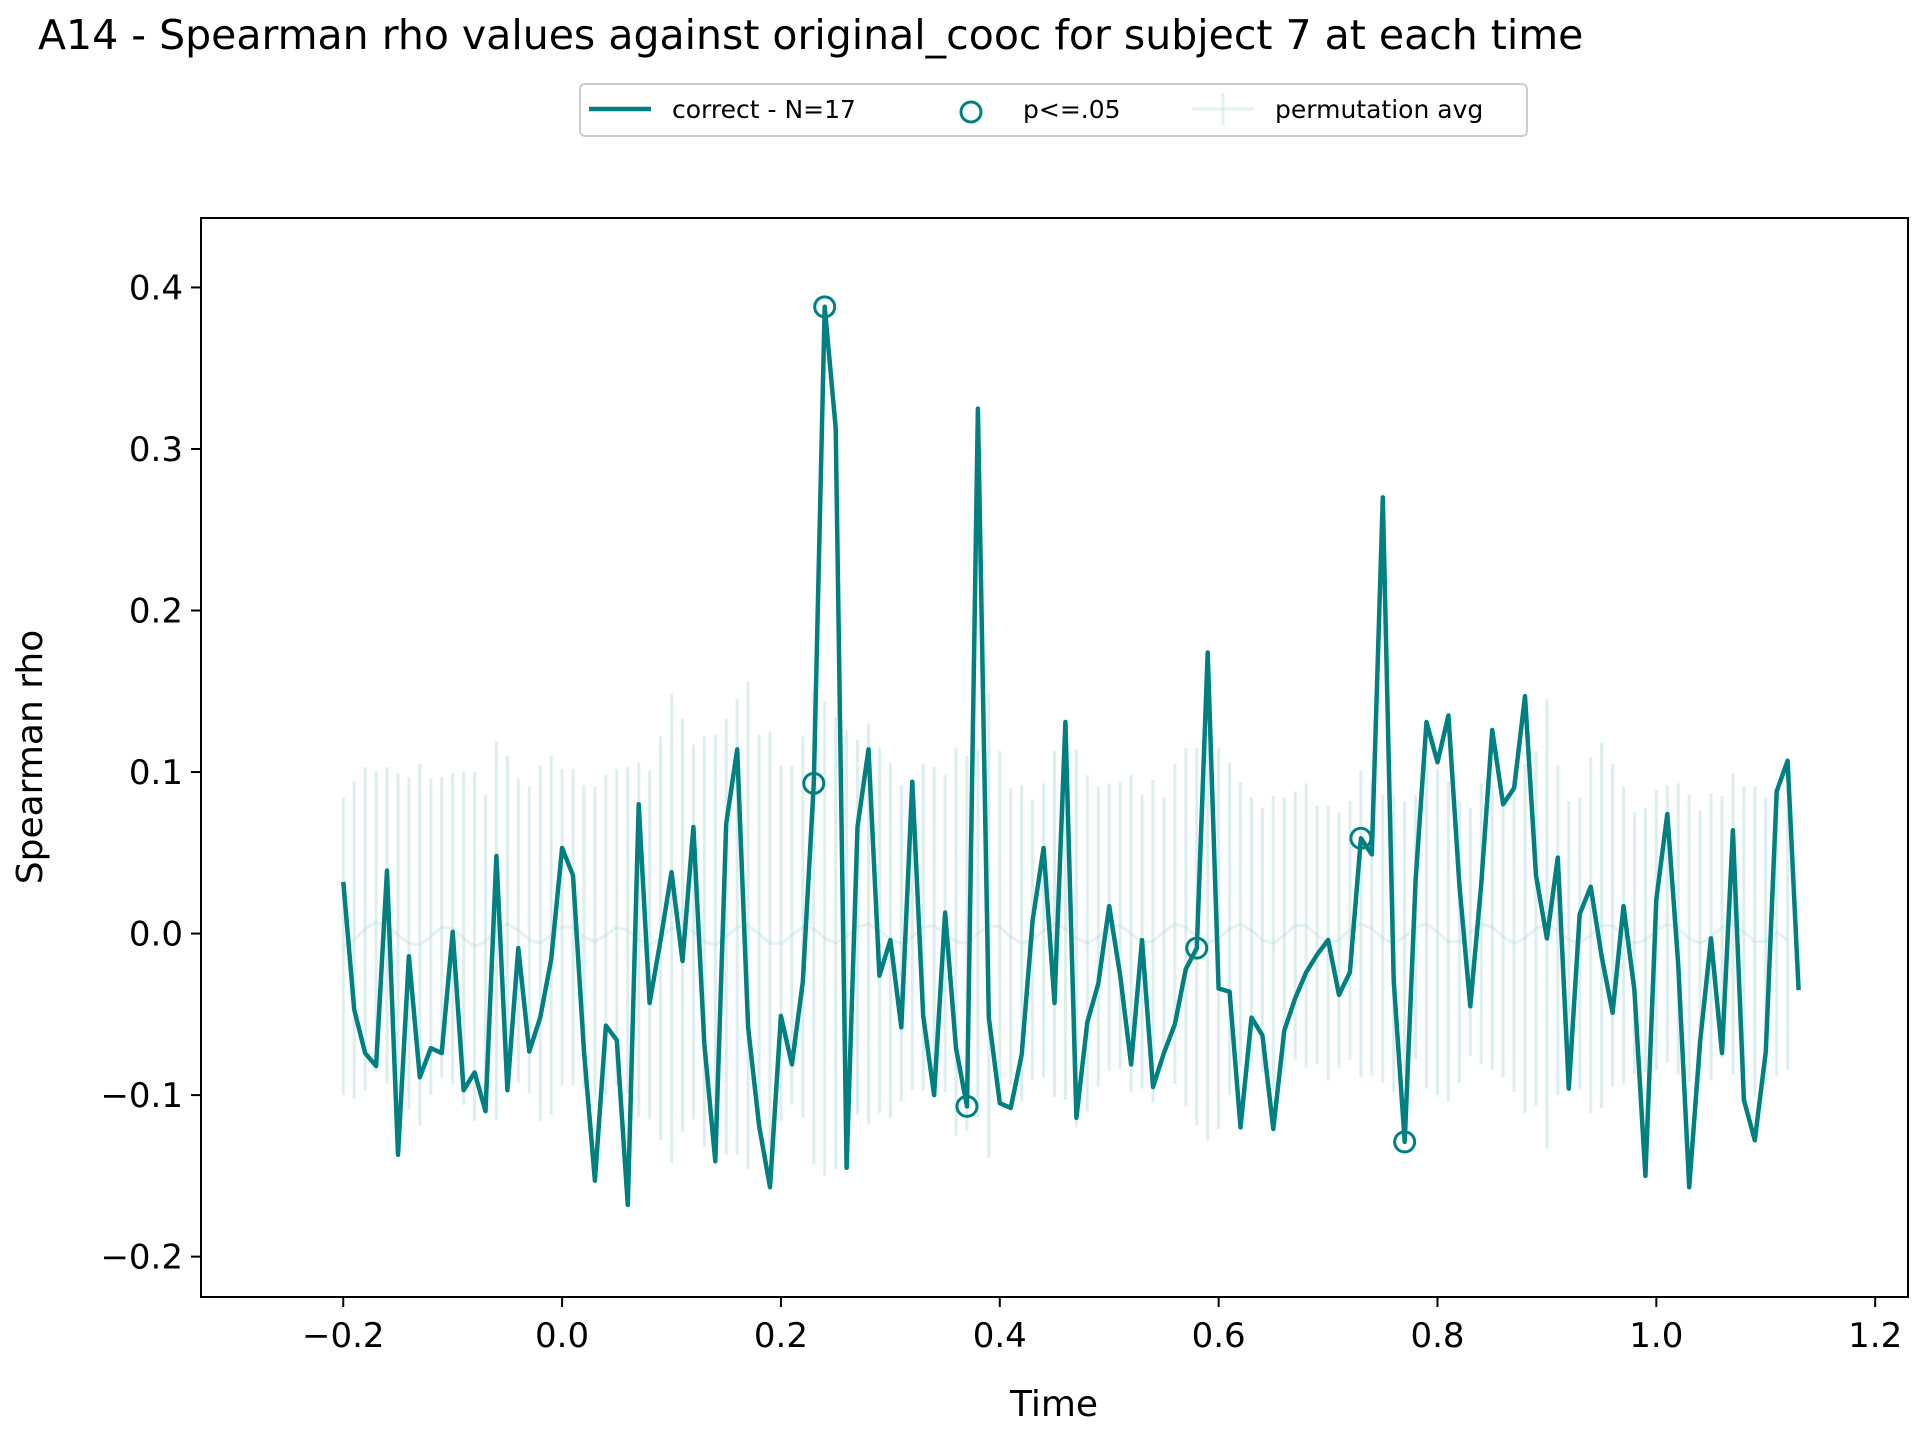  Describe the element at coordinates (1379, 109) in the screenshot. I see `legend-label-permutation: permutation avg` at that location.